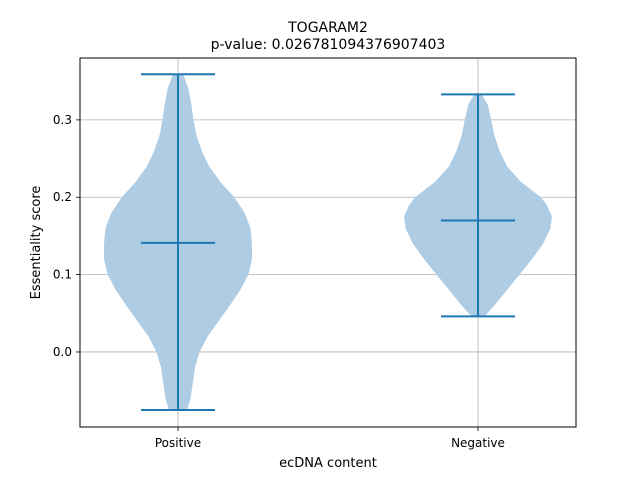 This screenshot has height=480, width=640. What do you see at coordinates (328, 45) in the screenshot?
I see `chart-subtitle: p-value: 0.026781094376907403` at bounding box center [328, 45].